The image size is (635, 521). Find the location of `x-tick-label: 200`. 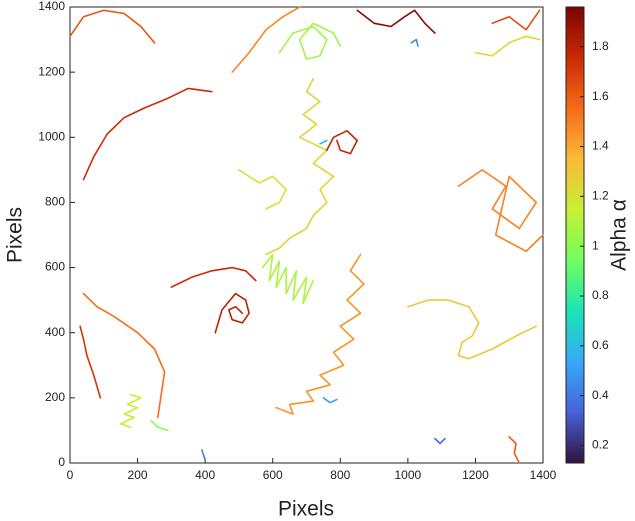

x-tick-label: 200 is located at coordinates (138, 475).